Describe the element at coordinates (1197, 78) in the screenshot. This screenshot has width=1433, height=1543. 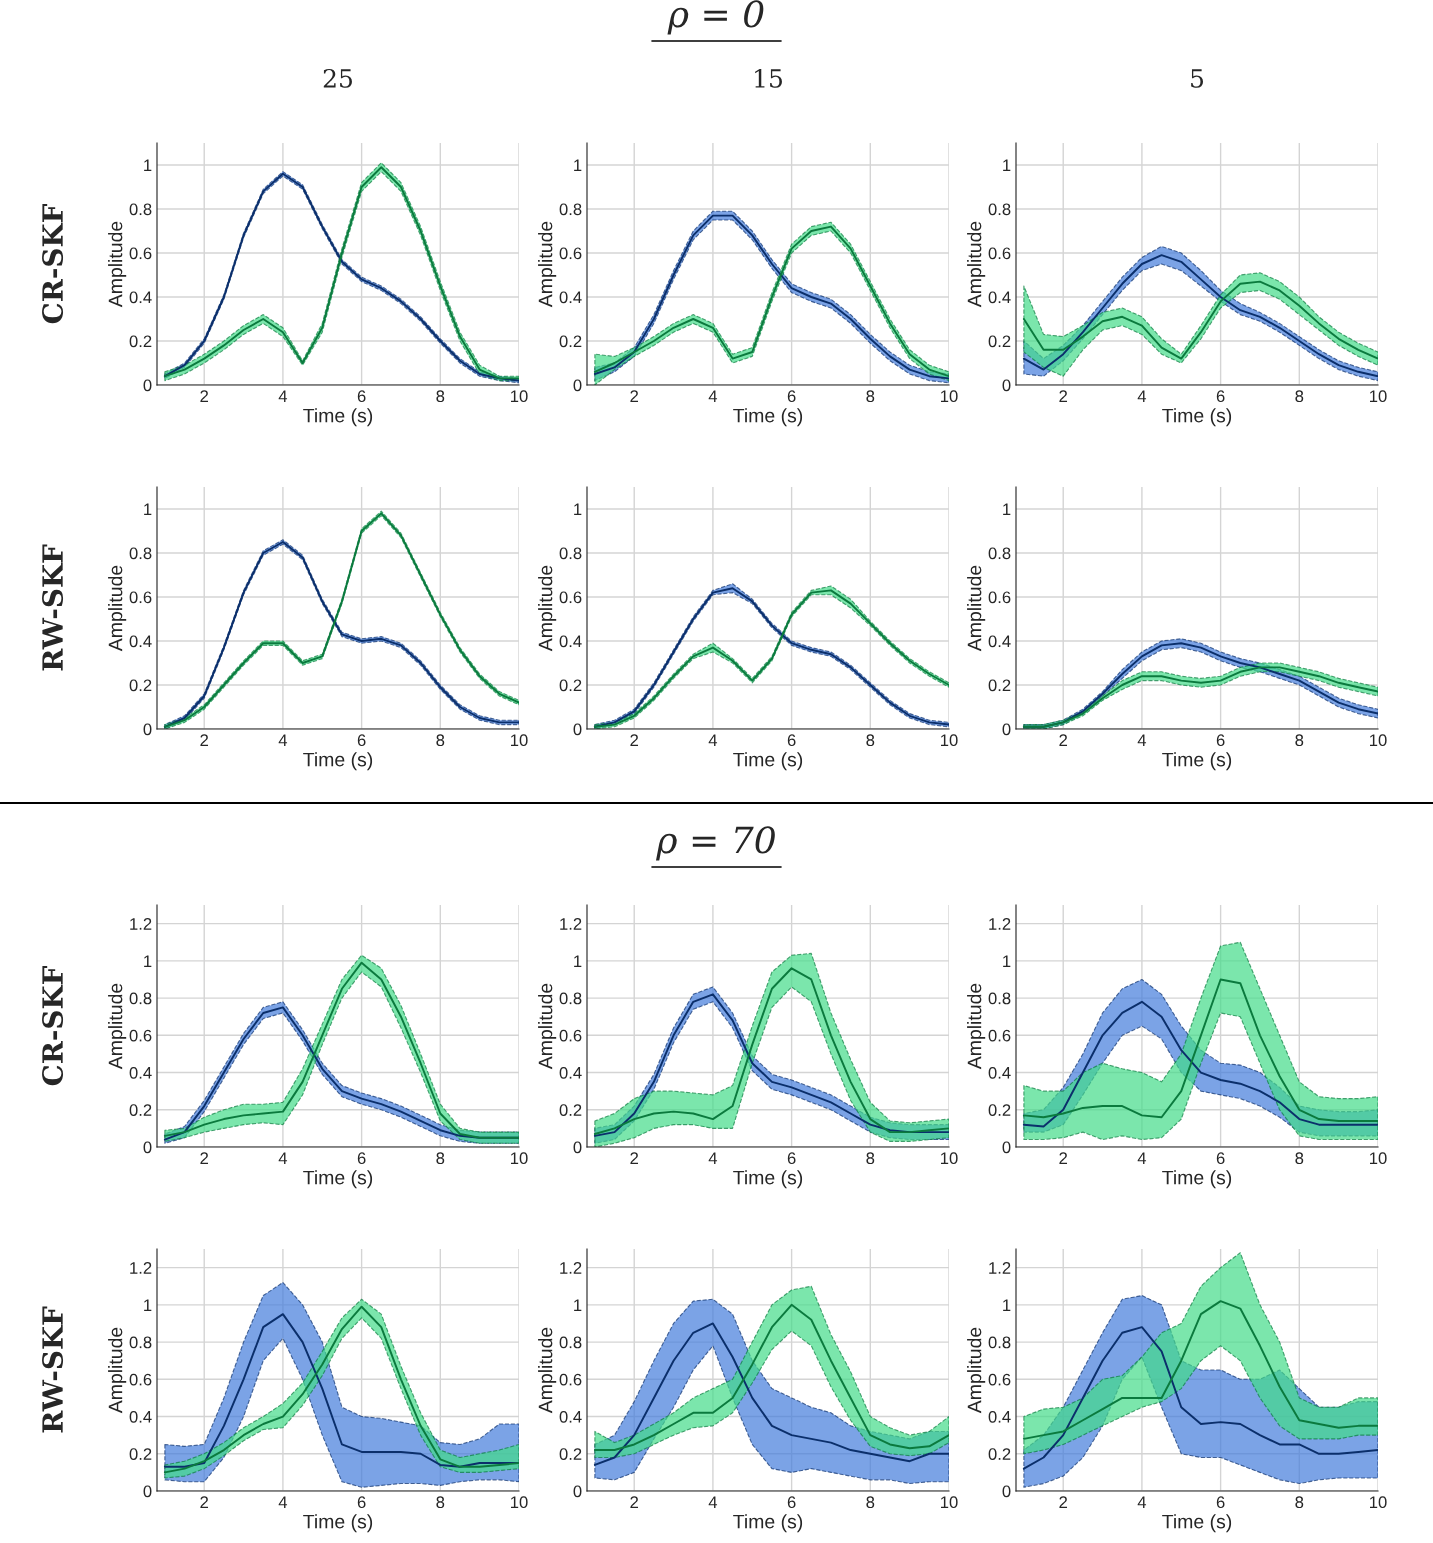
I see `chart-title: 5` at that location.